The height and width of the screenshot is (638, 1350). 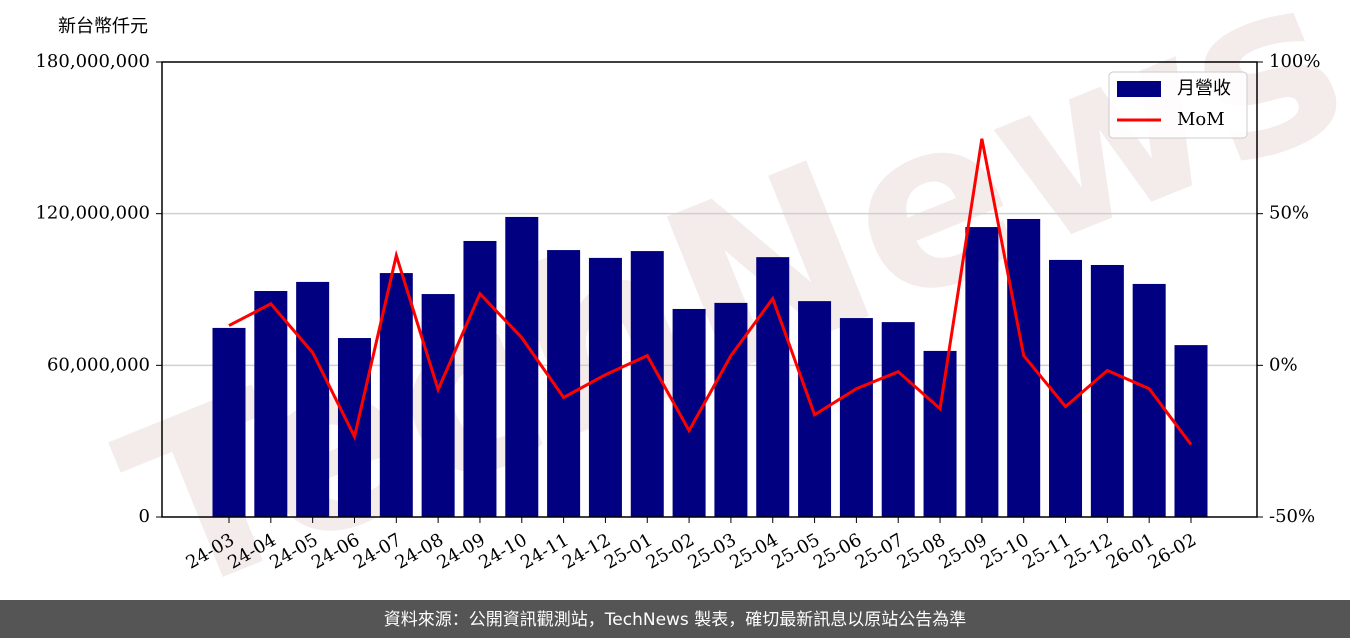 What do you see at coordinates (1201, 119) in the screenshot?
I see `legend-label: MoM` at bounding box center [1201, 119].